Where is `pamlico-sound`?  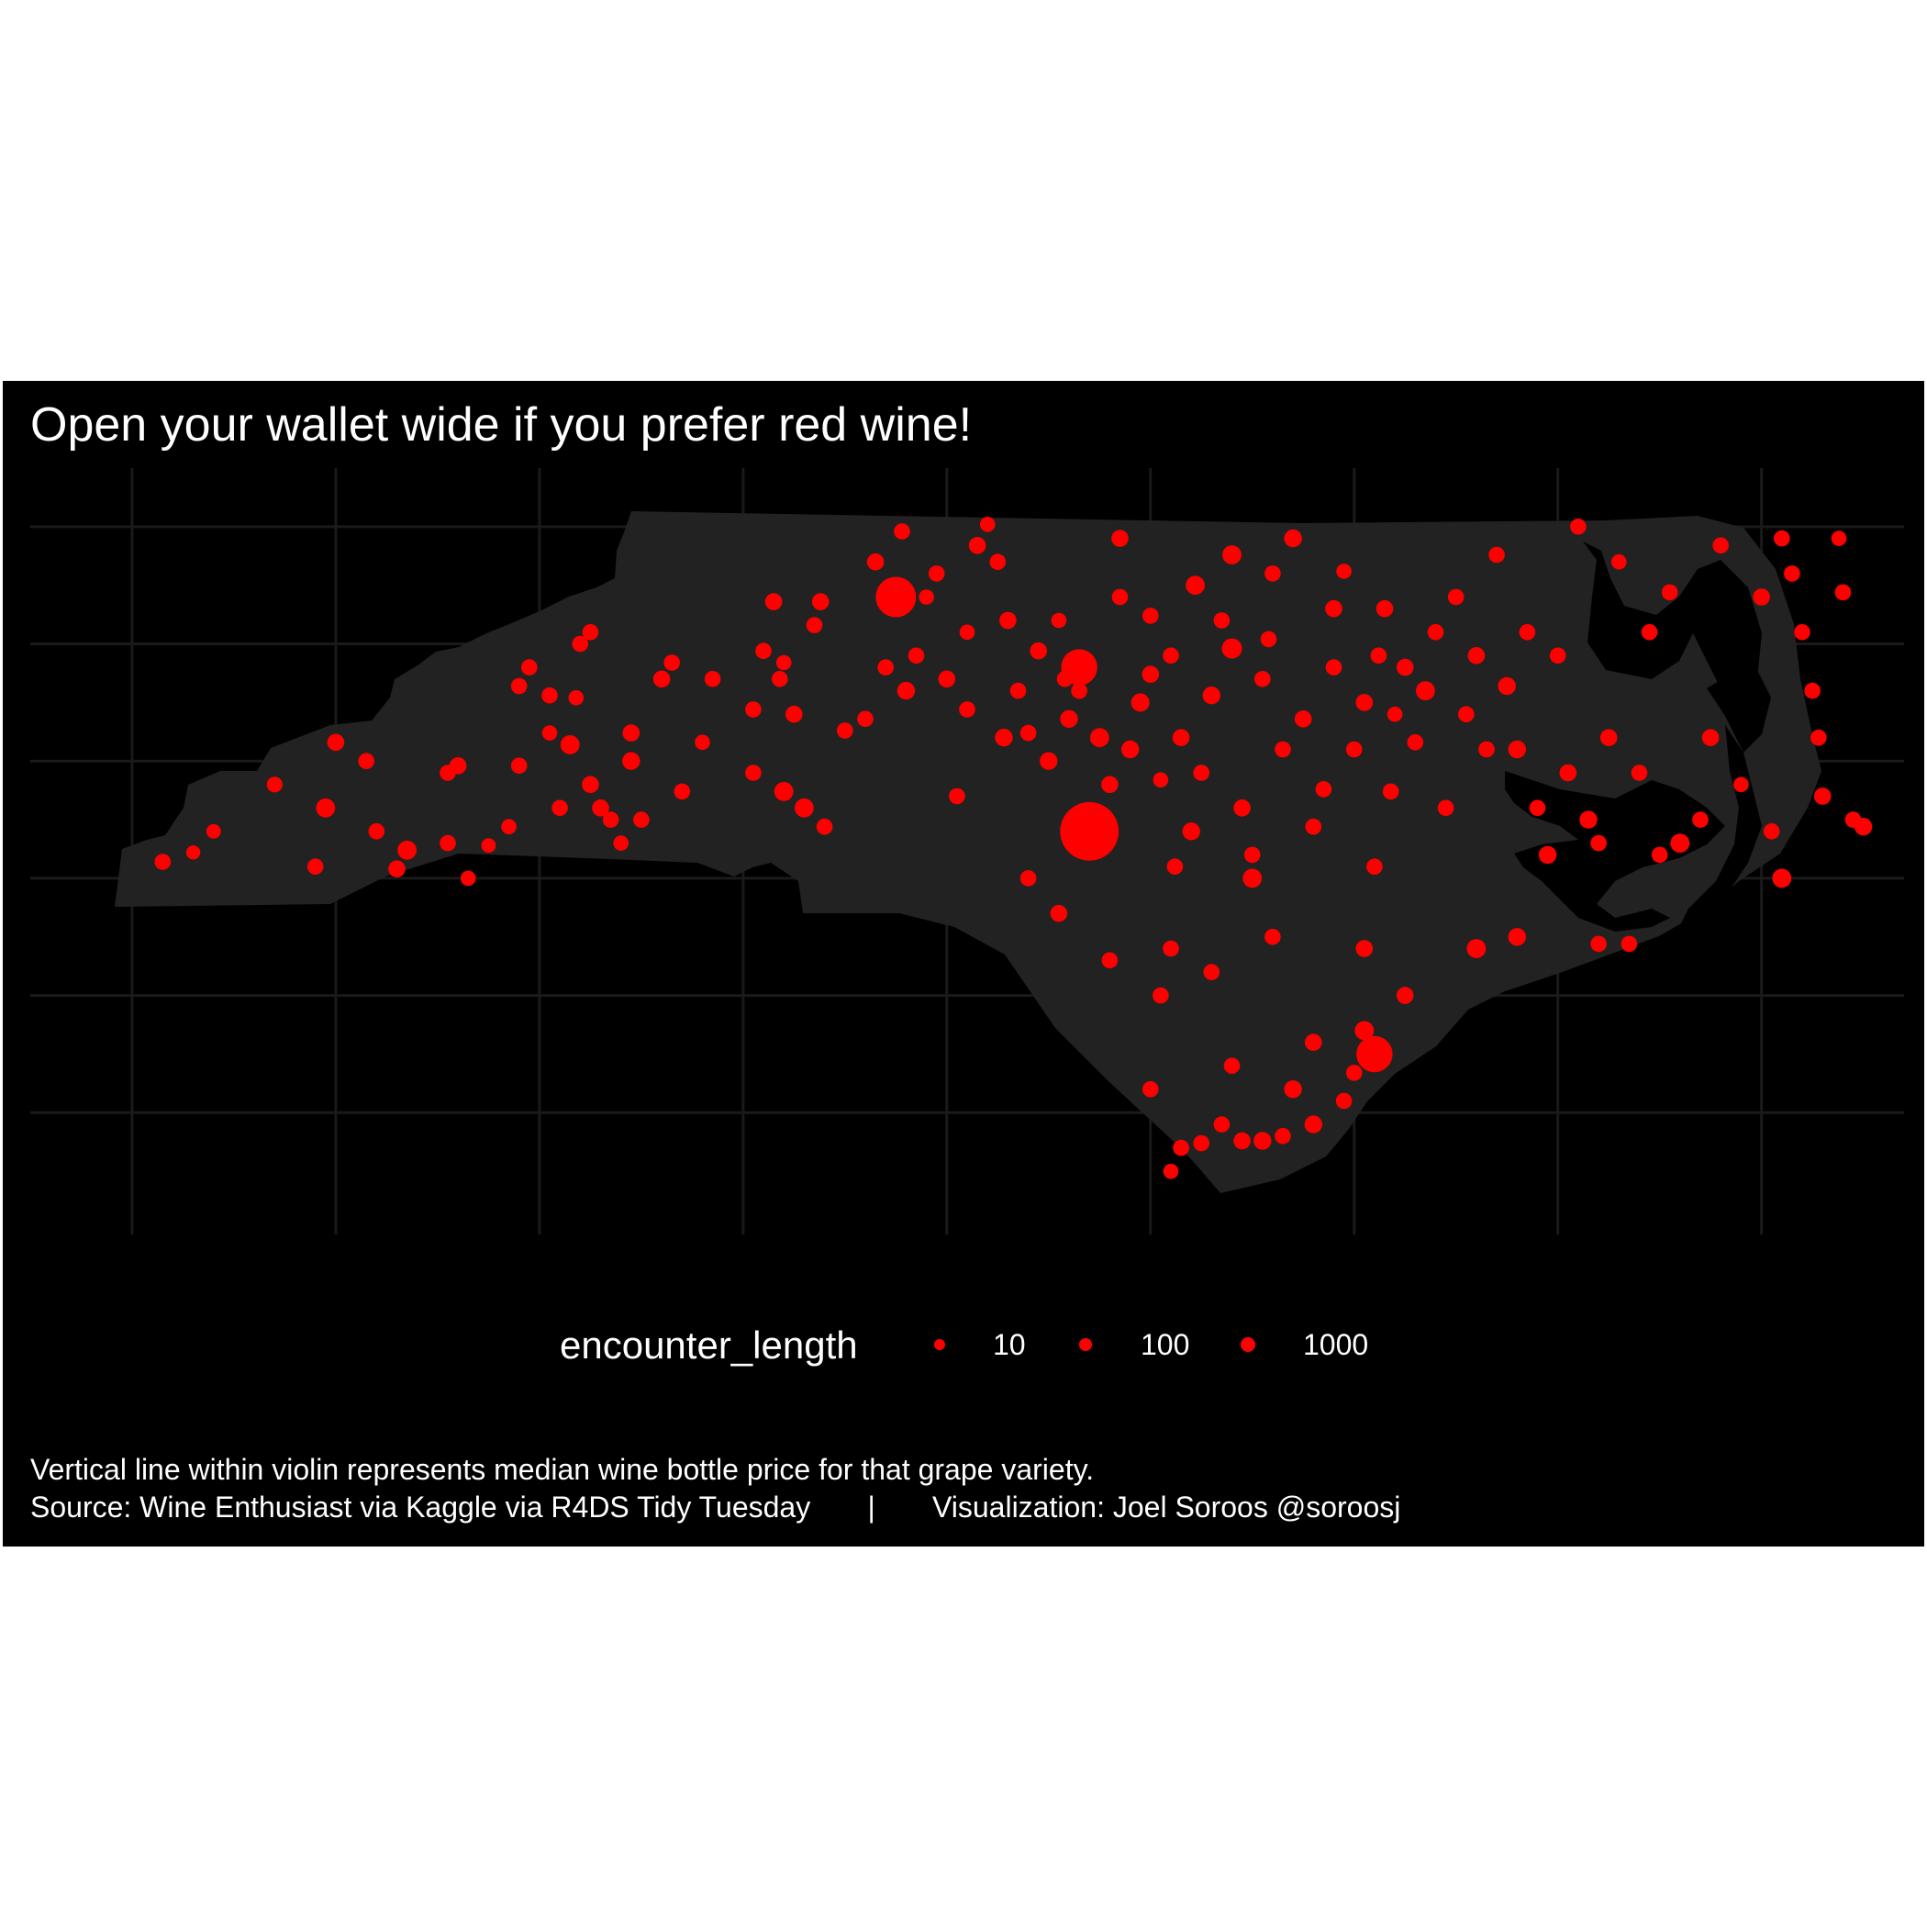
pamlico-sound is located at coordinates (1615, 851).